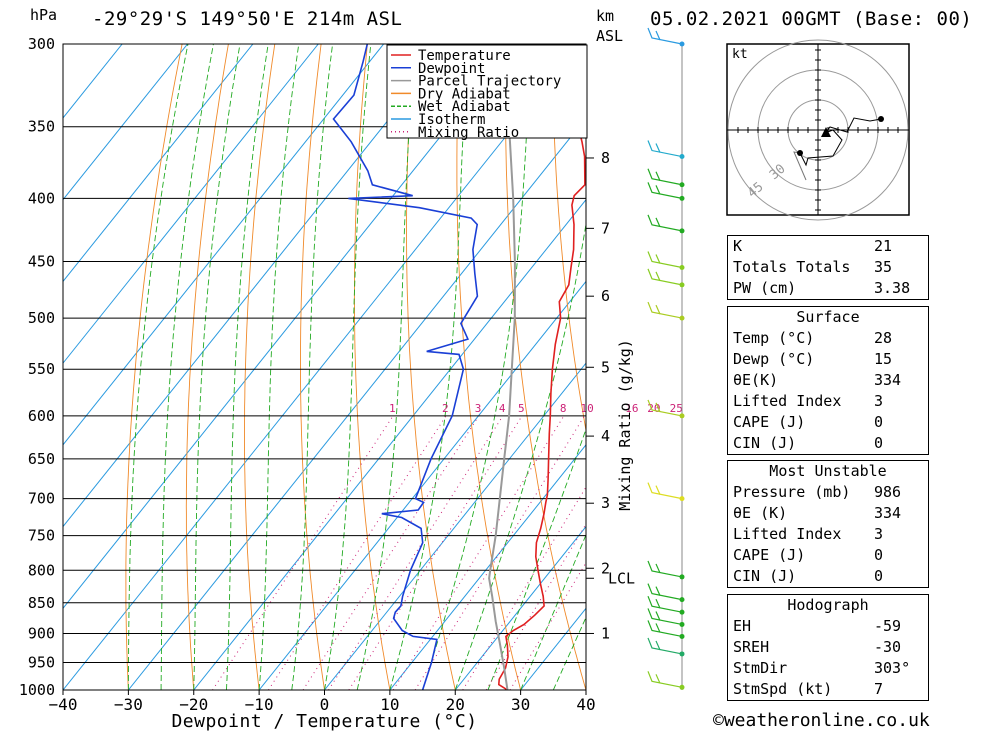  I want to click on surface-row: Dewp (°C) 15, so click(828, 359).